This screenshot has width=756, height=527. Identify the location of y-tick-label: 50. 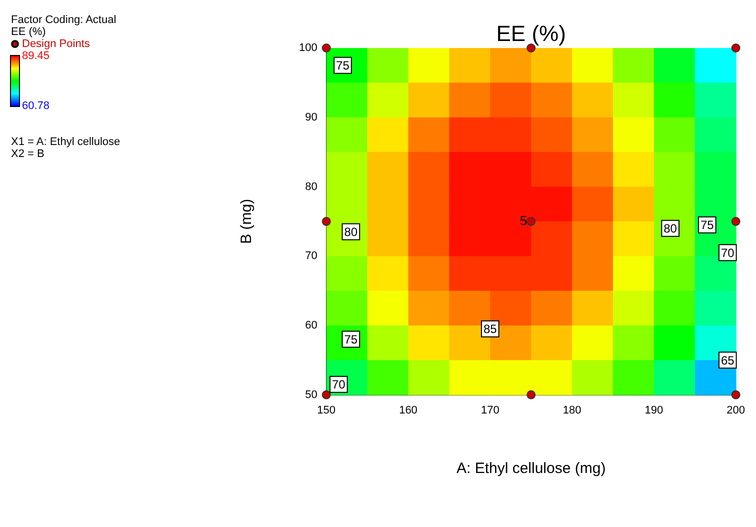
(311, 394).